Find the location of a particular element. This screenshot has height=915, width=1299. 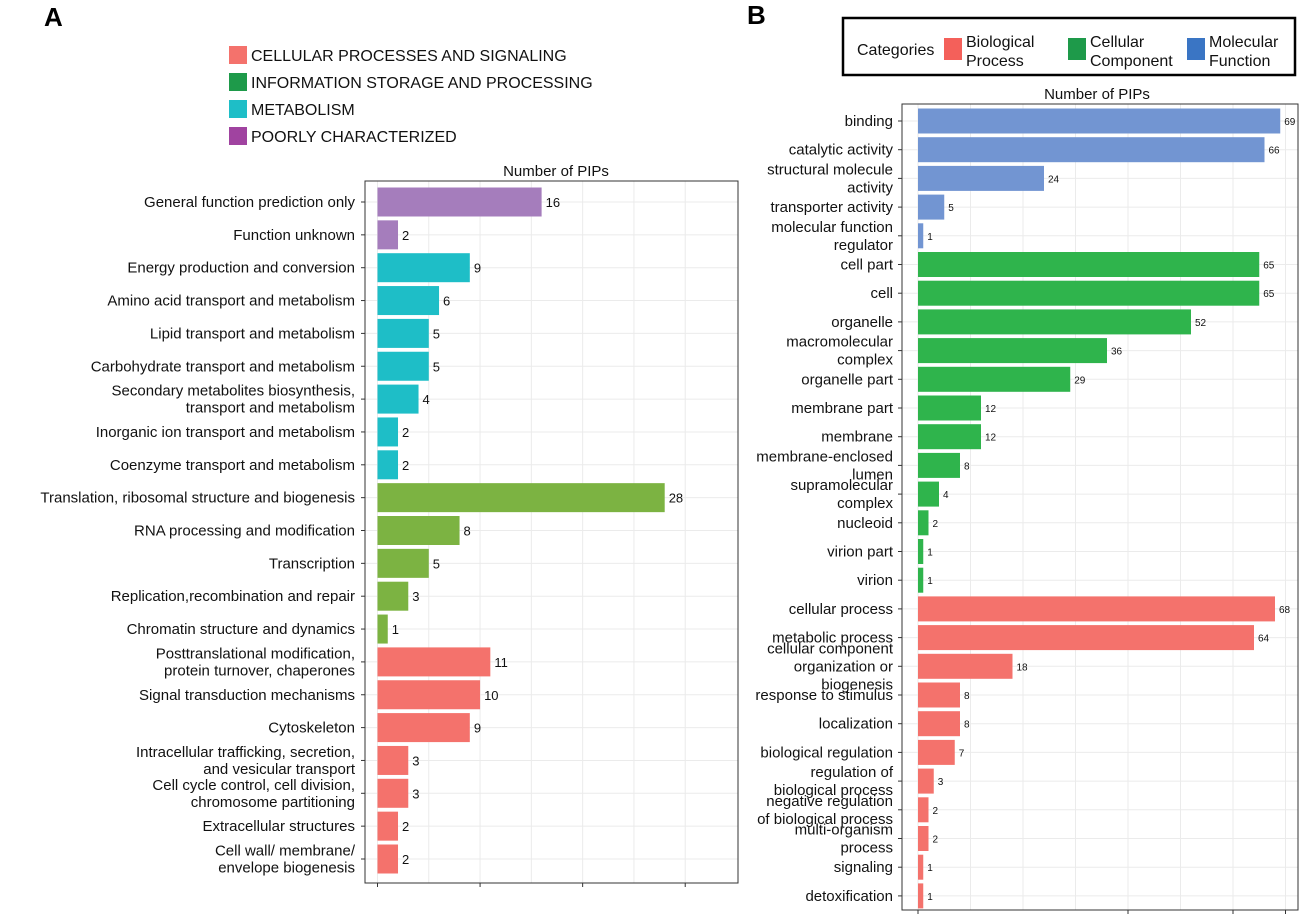

chart-b-label-organelle: organelle is located at coordinates (862, 322).